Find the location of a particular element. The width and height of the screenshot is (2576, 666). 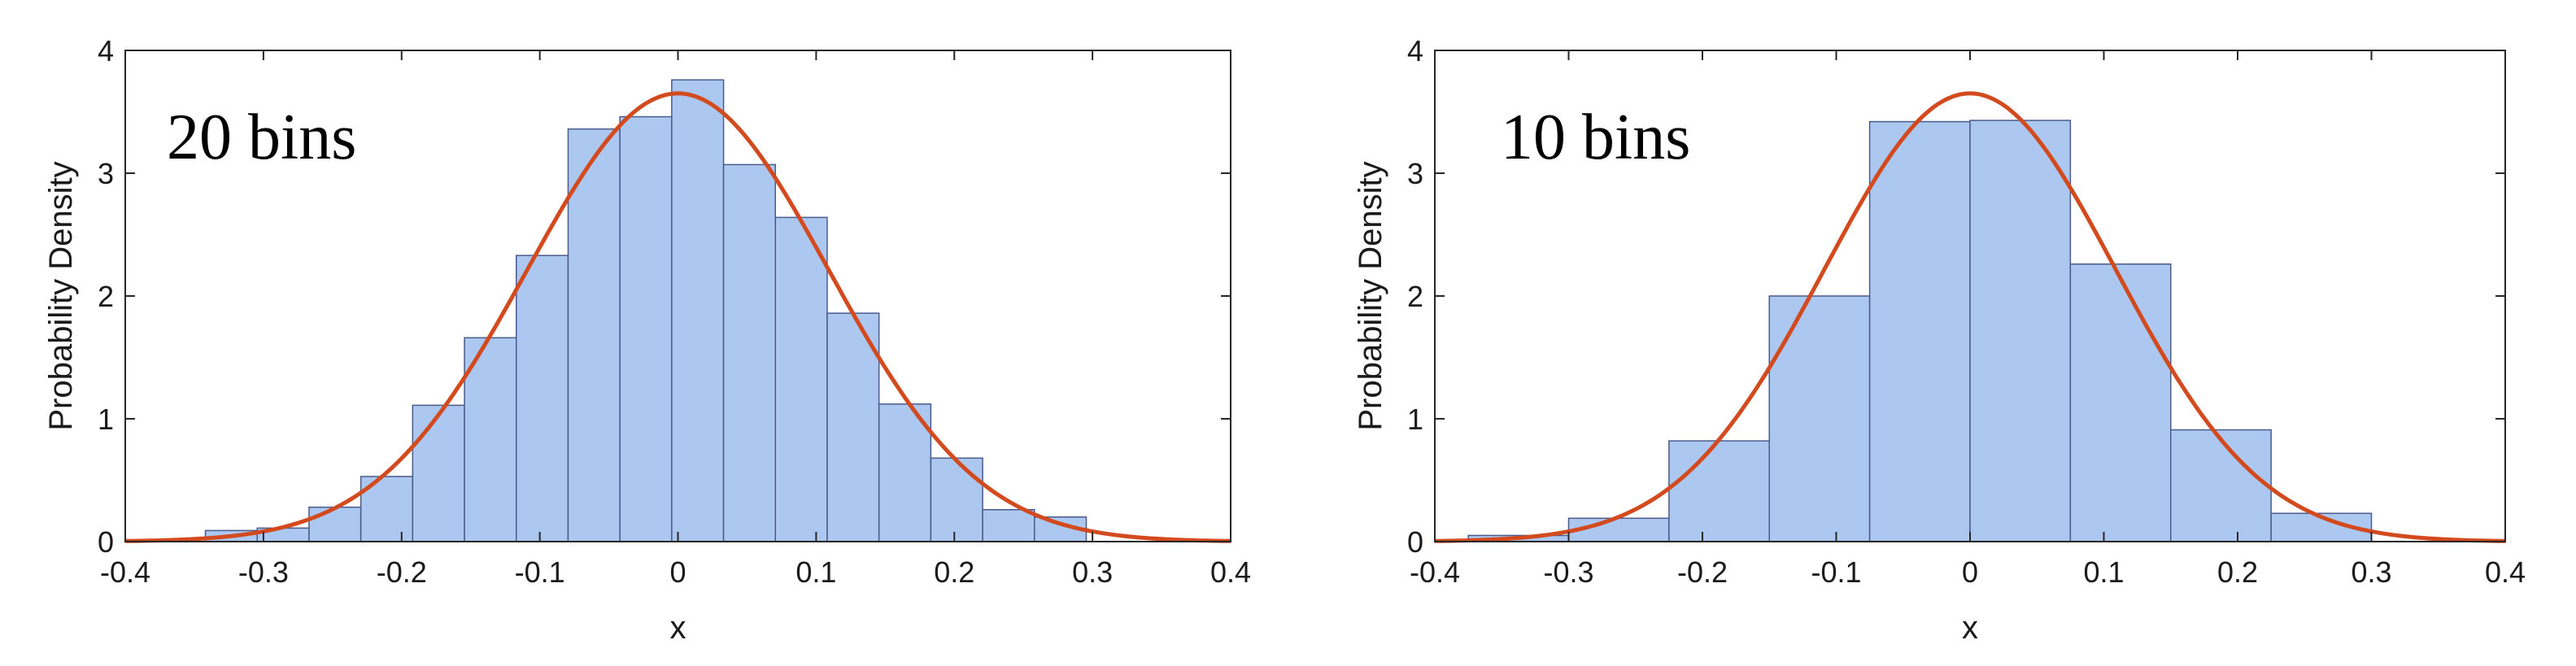

bin-count-annotation: 20 bins is located at coordinates (261, 137).